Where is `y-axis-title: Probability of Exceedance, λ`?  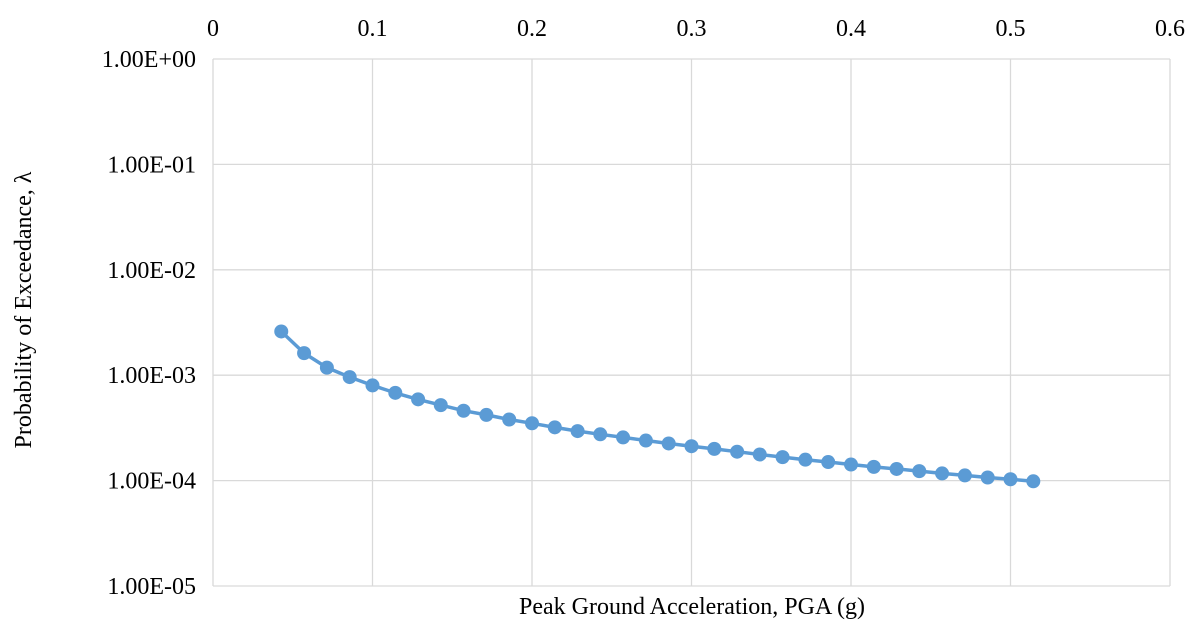 y-axis-title: Probability of Exceedance, λ is located at coordinates (24, 309).